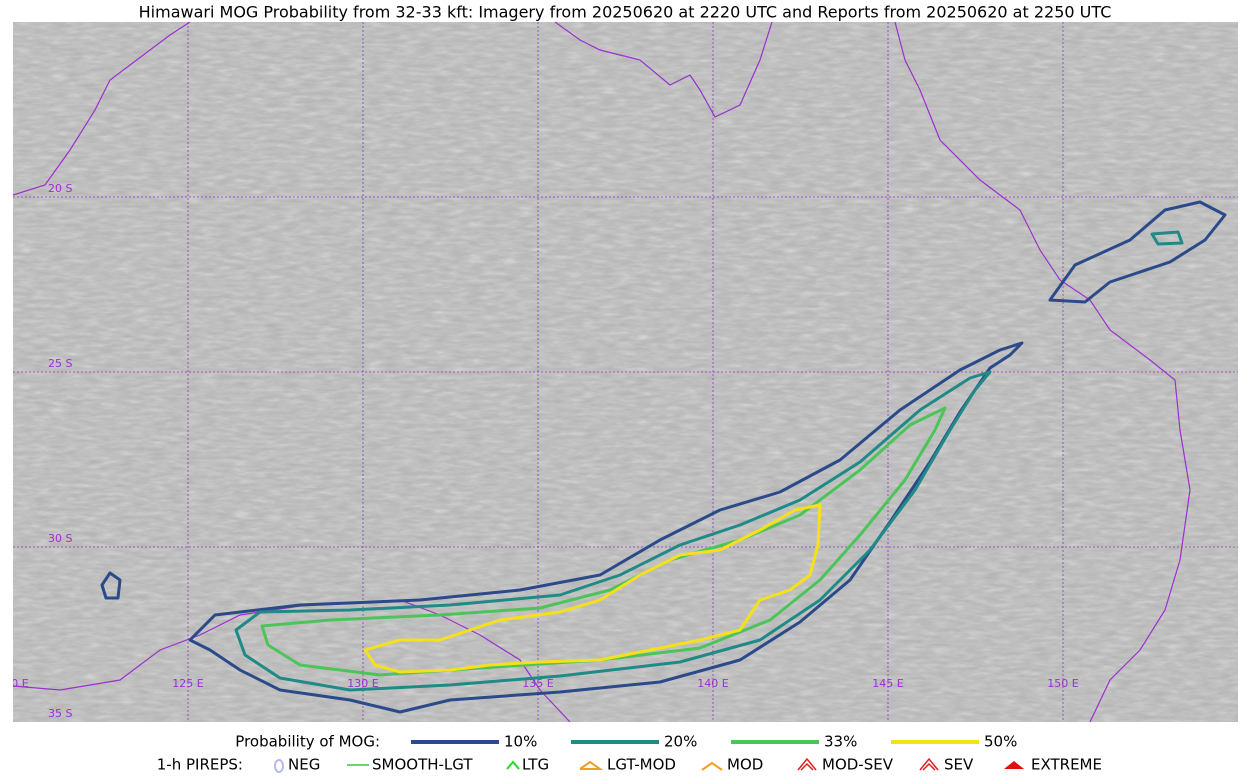  What do you see at coordinates (858, 765) in the screenshot?
I see `legend-label: MOD-SEV` at bounding box center [858, 765].